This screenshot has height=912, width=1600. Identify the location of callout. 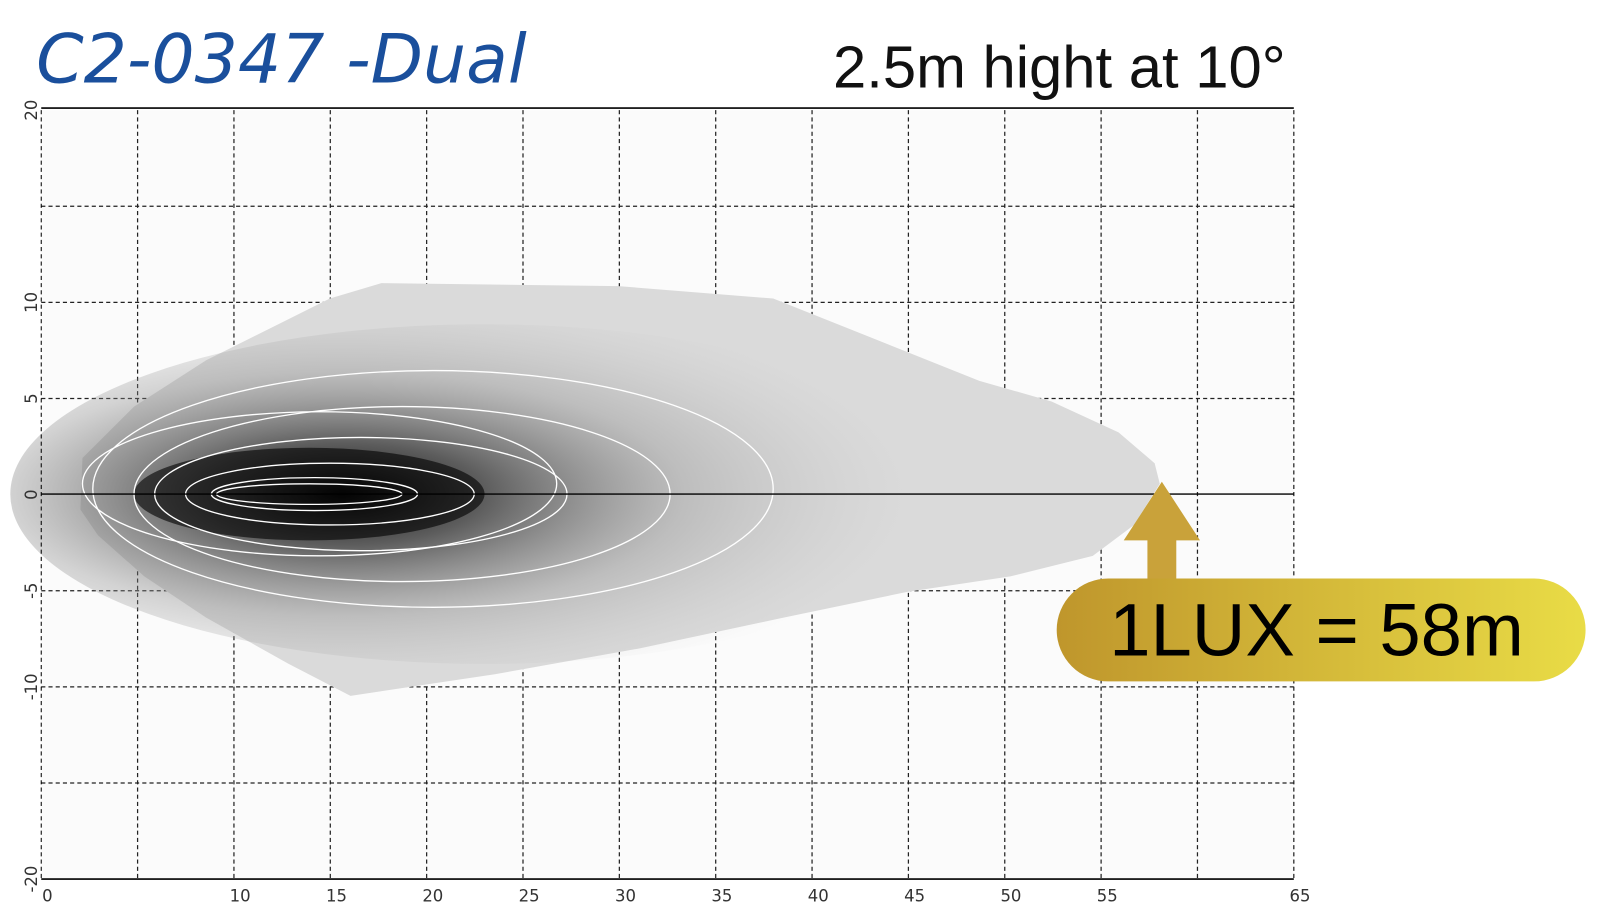
(1321, 630).